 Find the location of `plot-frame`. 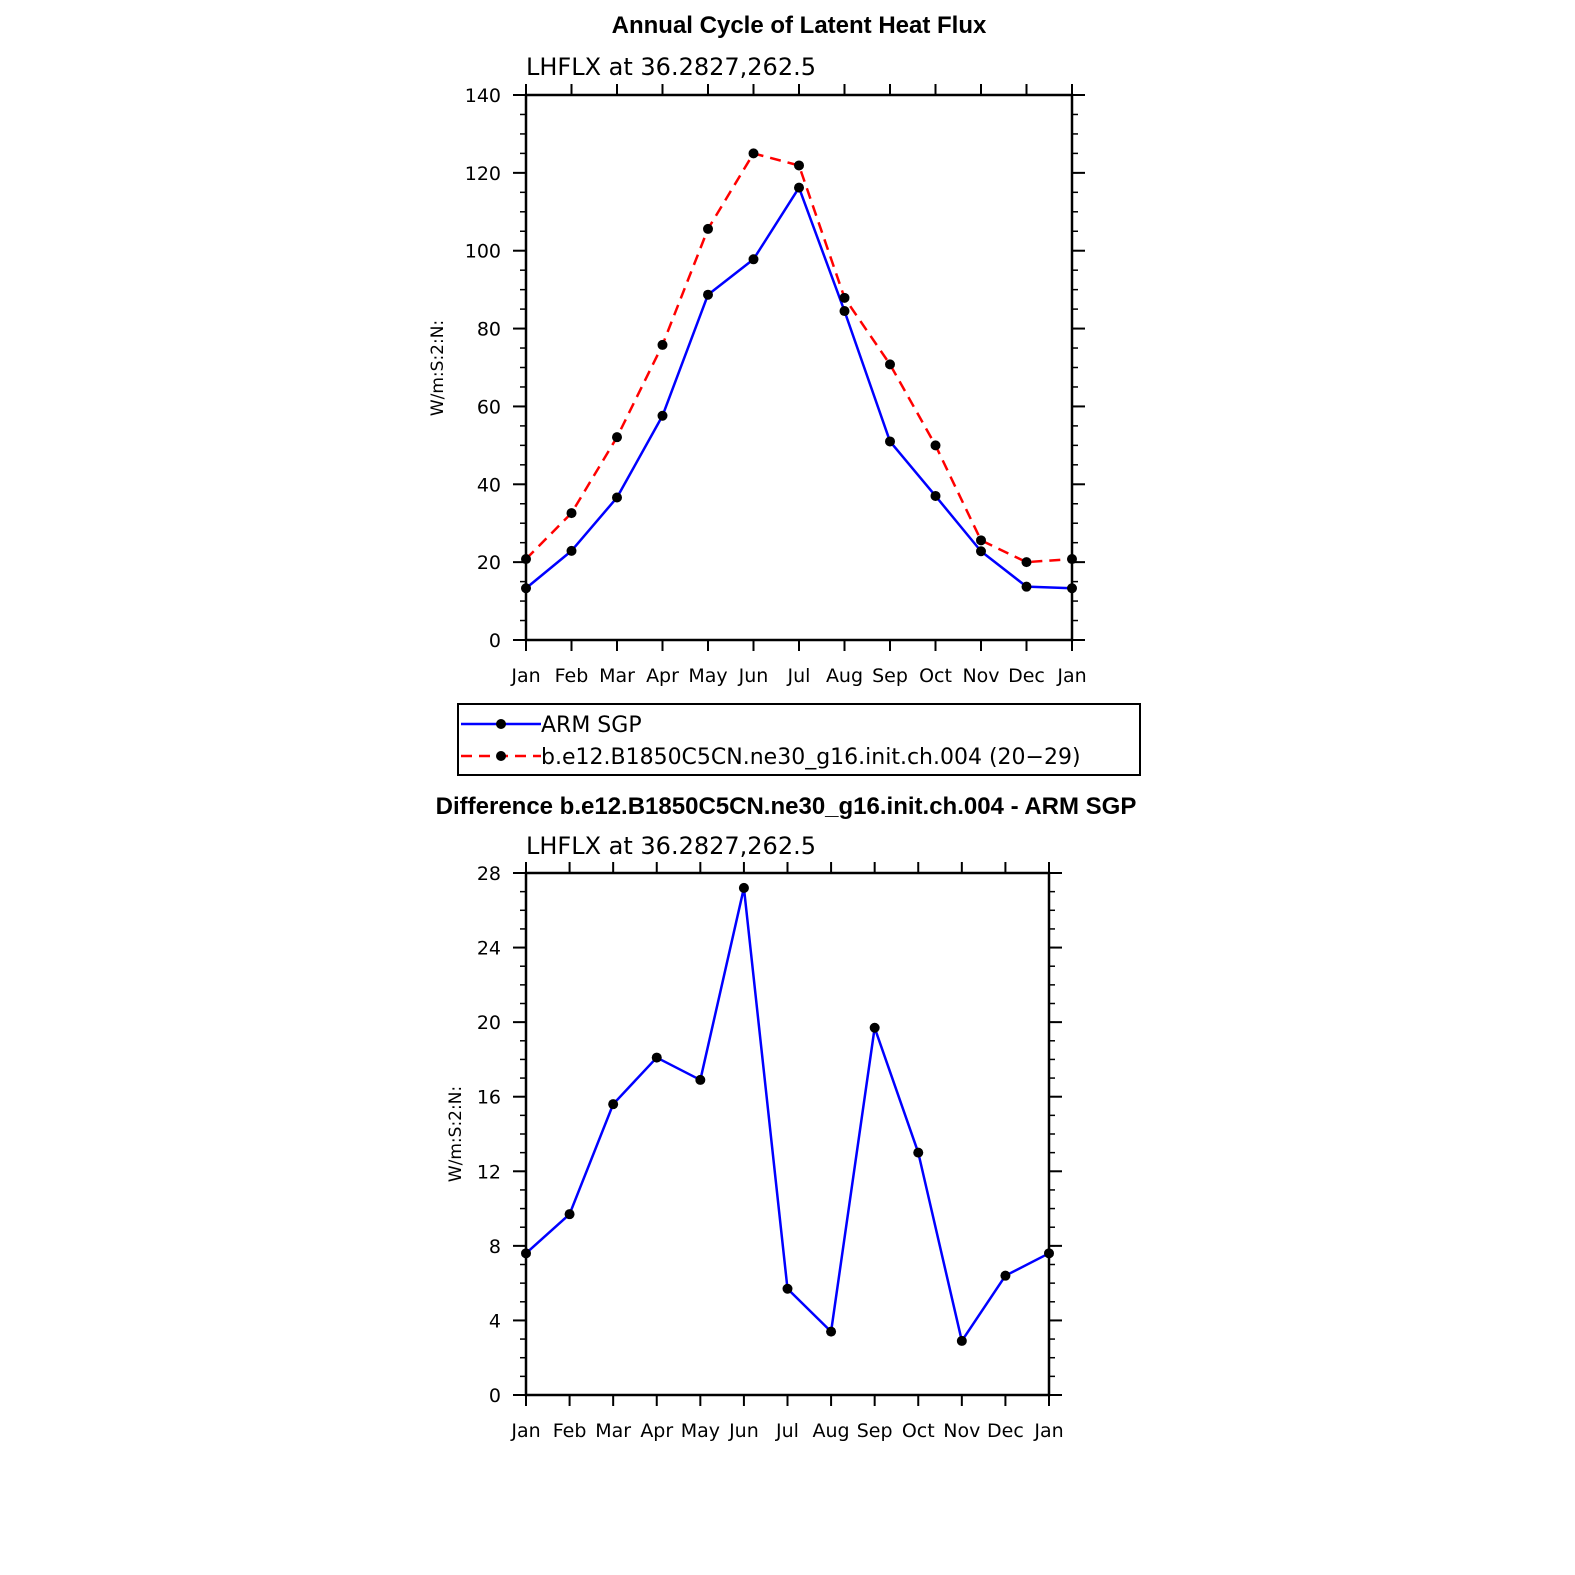

plot-frame is located at coordinates (787, 1134).